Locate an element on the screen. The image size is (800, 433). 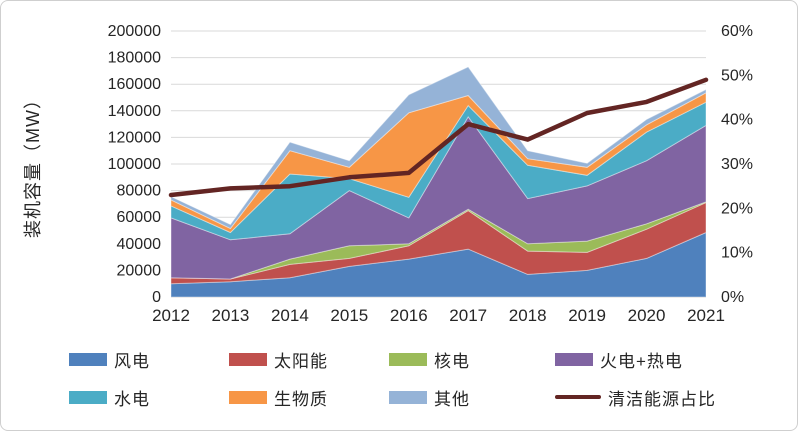
x-axis-tick-label: 2016 is located at coordinates (409, 315).